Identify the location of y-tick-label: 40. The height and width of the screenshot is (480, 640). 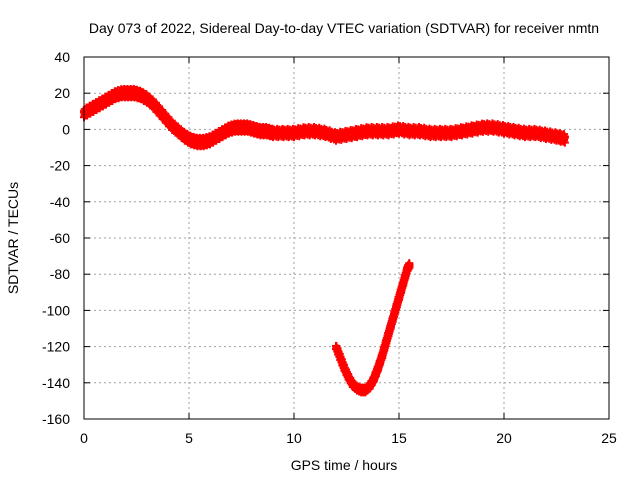
(62, 57).